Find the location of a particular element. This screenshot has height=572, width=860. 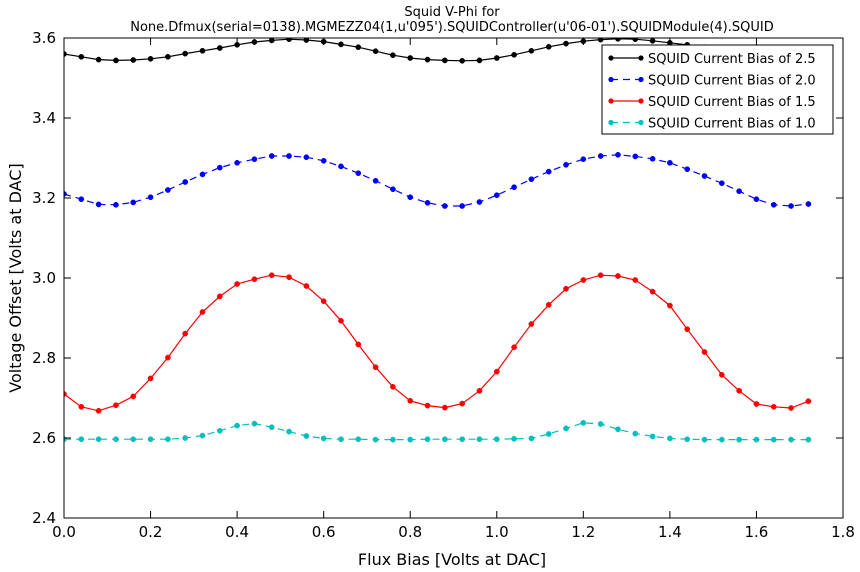

y-tick-label: 2.6 is located at coordinates (44, 438).